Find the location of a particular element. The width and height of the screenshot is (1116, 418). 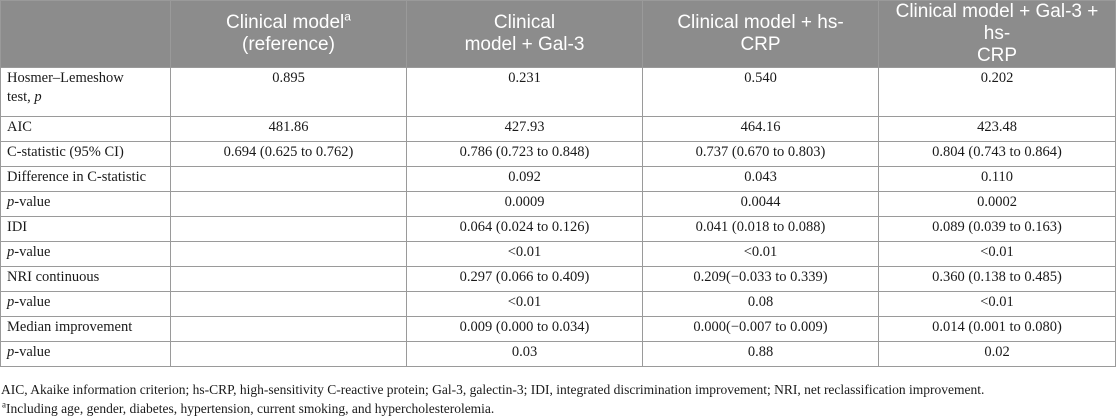

header-clinical-model: Clinical modela (reference) is located at coordinates (288, 34).